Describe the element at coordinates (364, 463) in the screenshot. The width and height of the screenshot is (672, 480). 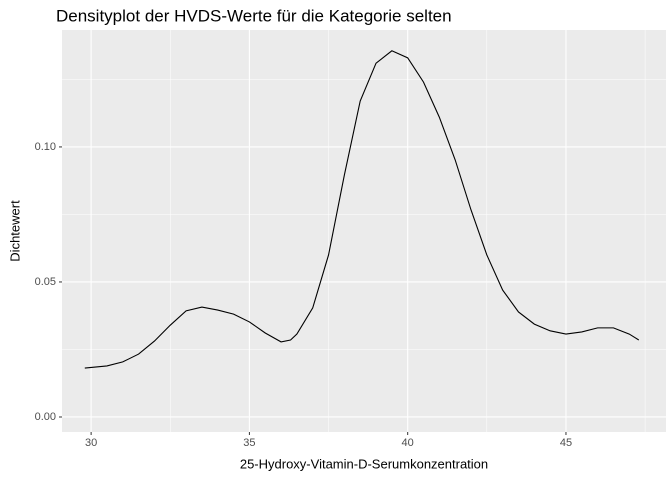
I see `x-axis-title: 25-Hydroxy-Vitamin-D-Serumkonzentration` at that location.